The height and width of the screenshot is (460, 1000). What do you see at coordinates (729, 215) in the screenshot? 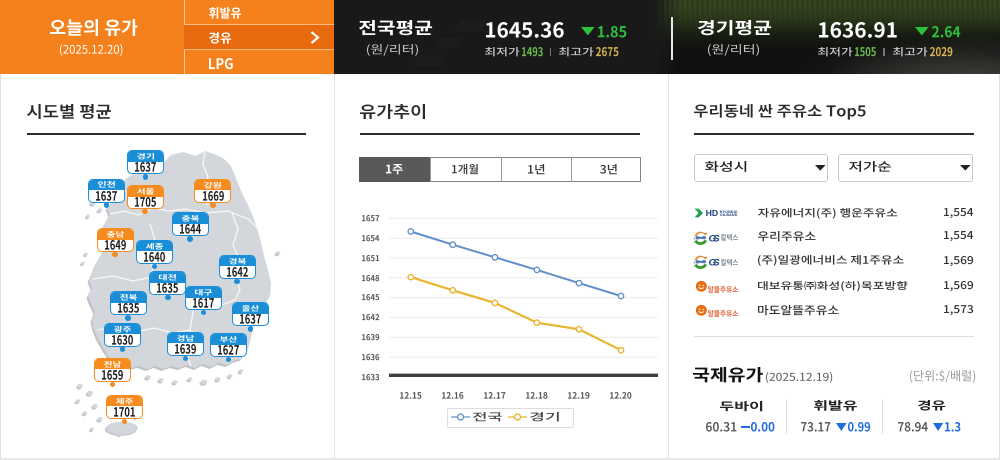
I see `svg-text: OILBANK` at bounding box center [729, 215].